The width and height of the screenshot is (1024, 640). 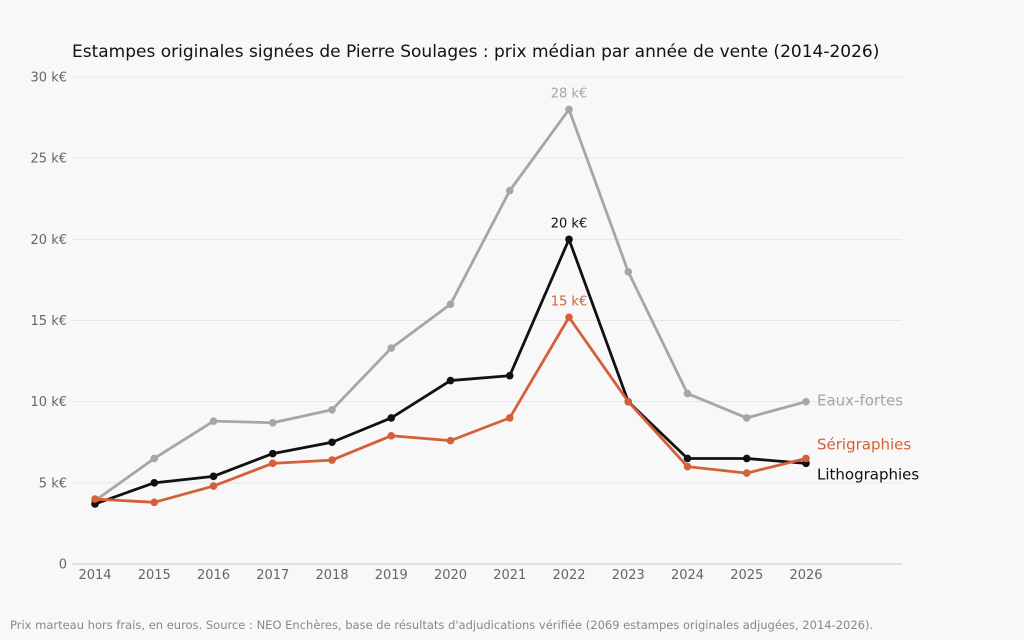 I want to click on y-tick-label: 25 k€, so click(x=49, y=159).